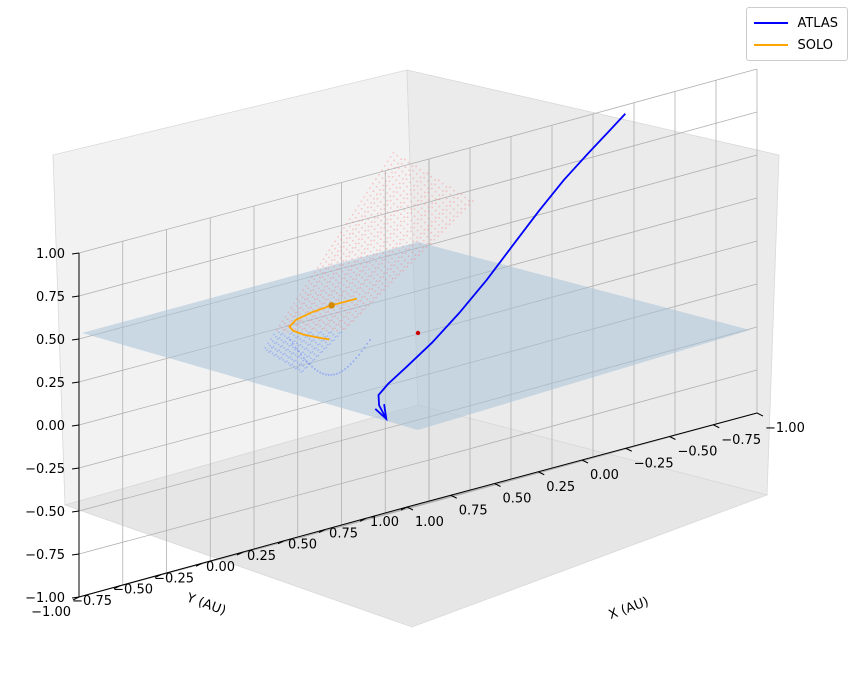  I want to click on legend: ATLAS SOLO, so click(797, 34).